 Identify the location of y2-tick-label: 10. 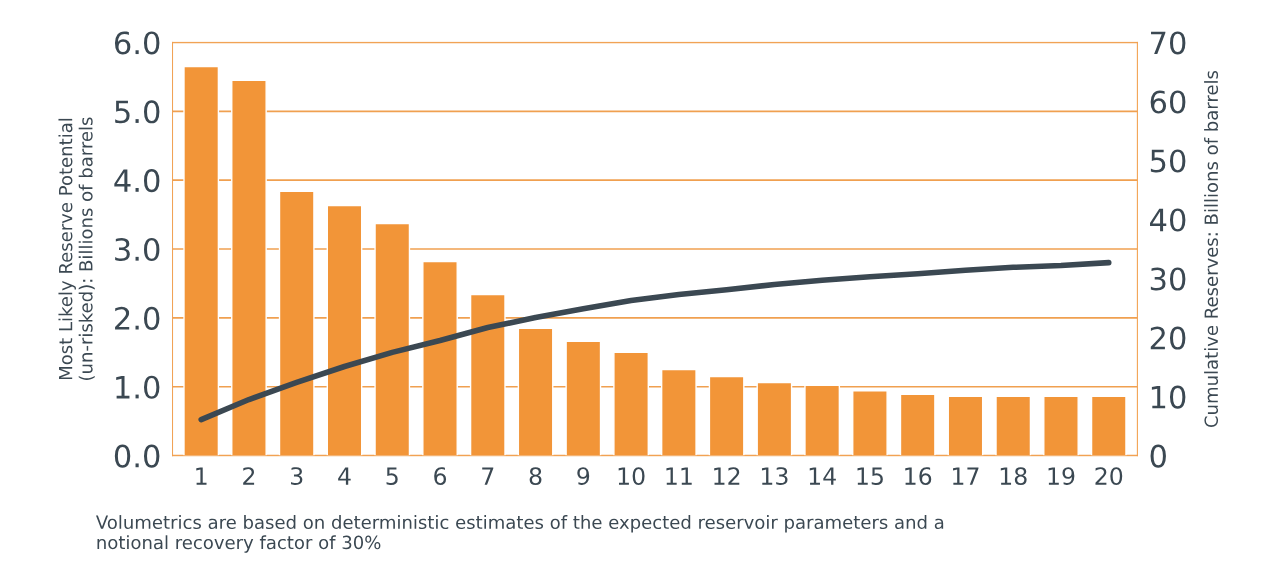
(1168, 397).